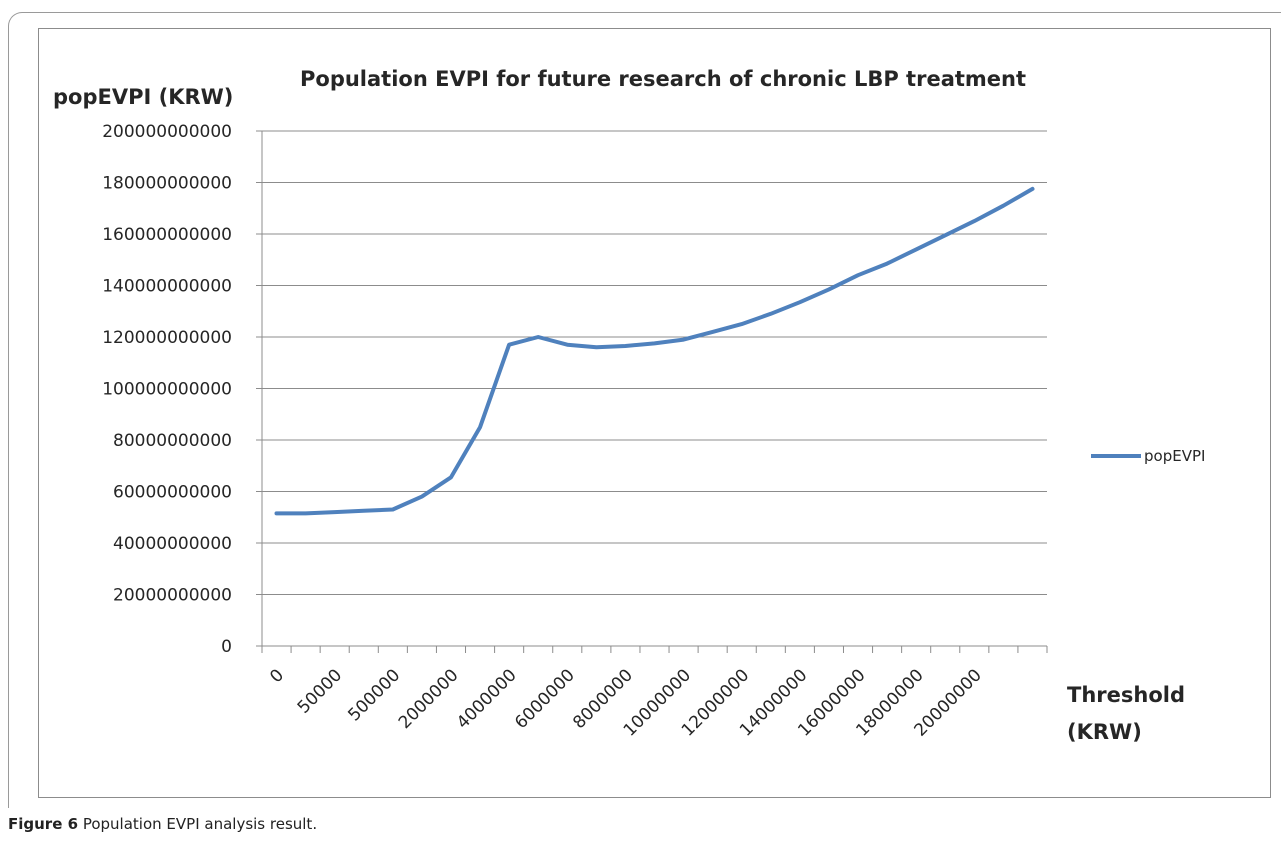 Image resolution: width=1281 pixels, height=844 pixels. What do you see at coordinates (167, 338) in the screenshot?
I see `y-tick-label: 120000000000` at bounding box center [167, 338].